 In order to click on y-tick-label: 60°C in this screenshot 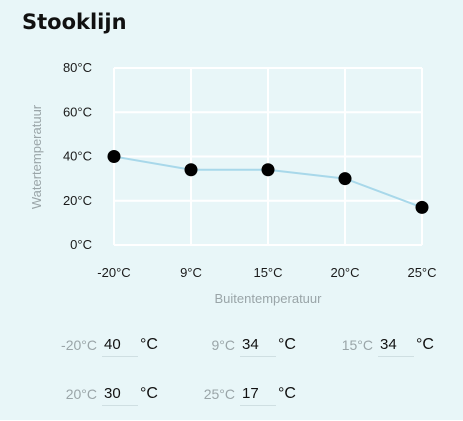, I will do `click(77, 111)`.